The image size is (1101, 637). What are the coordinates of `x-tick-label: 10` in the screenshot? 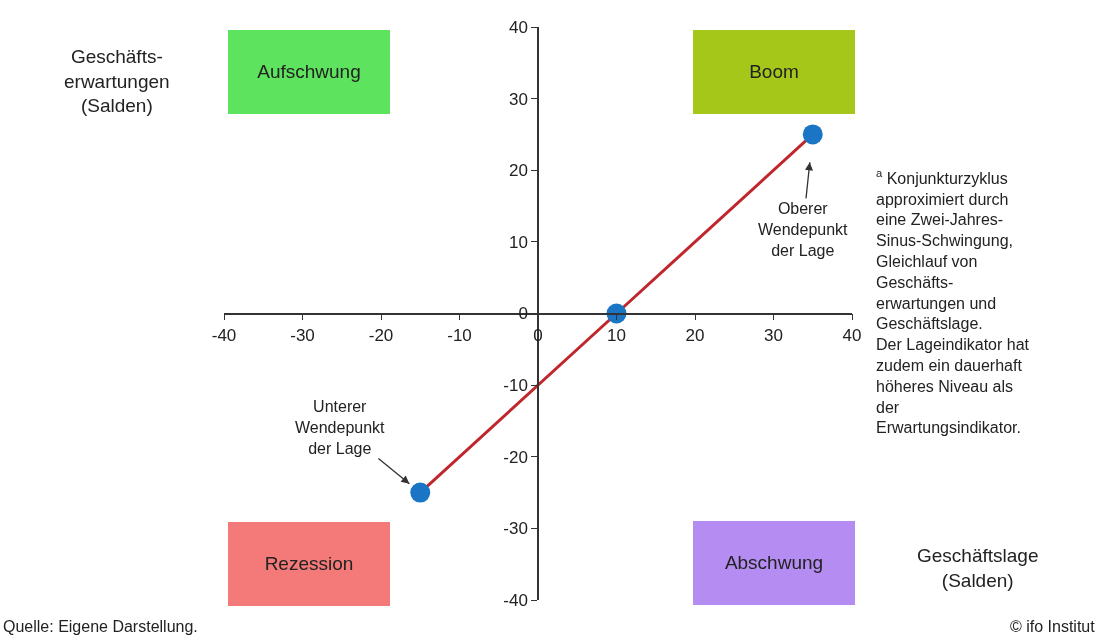 It's located at (616, 335).